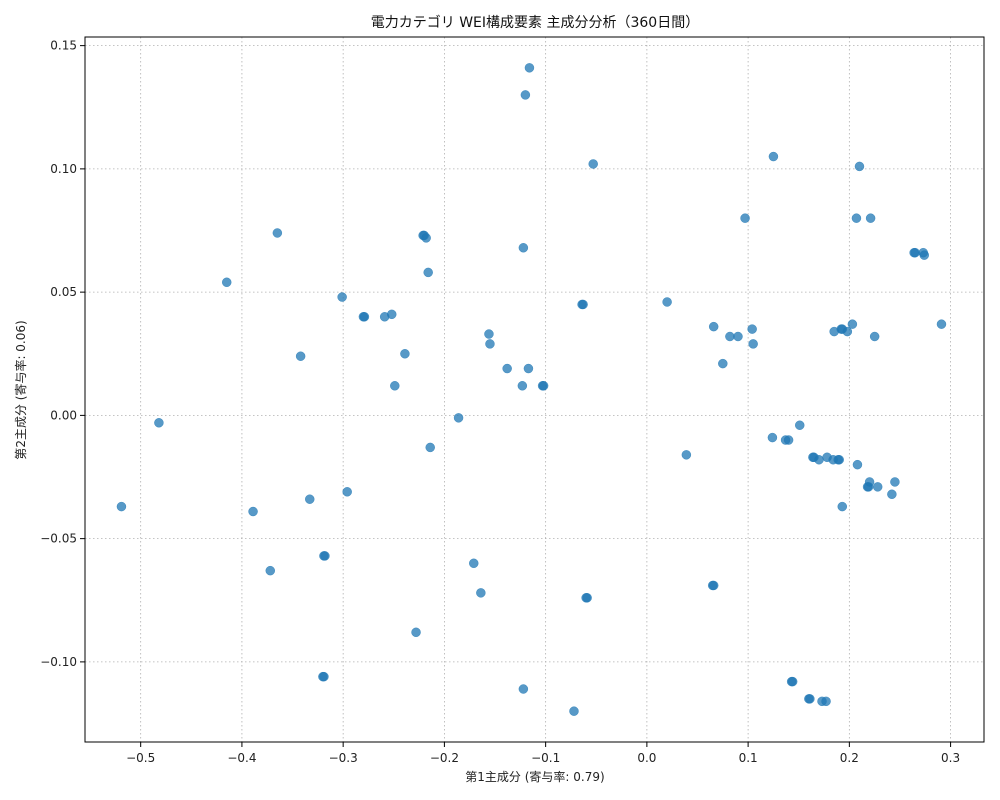 Image resolution: width=1000 pixels, height=800 pixels. What do you see at coordinates (646, 758) in the screenshot?
I see `x-tick-label: 0.0` at bounding box center [646, 758].